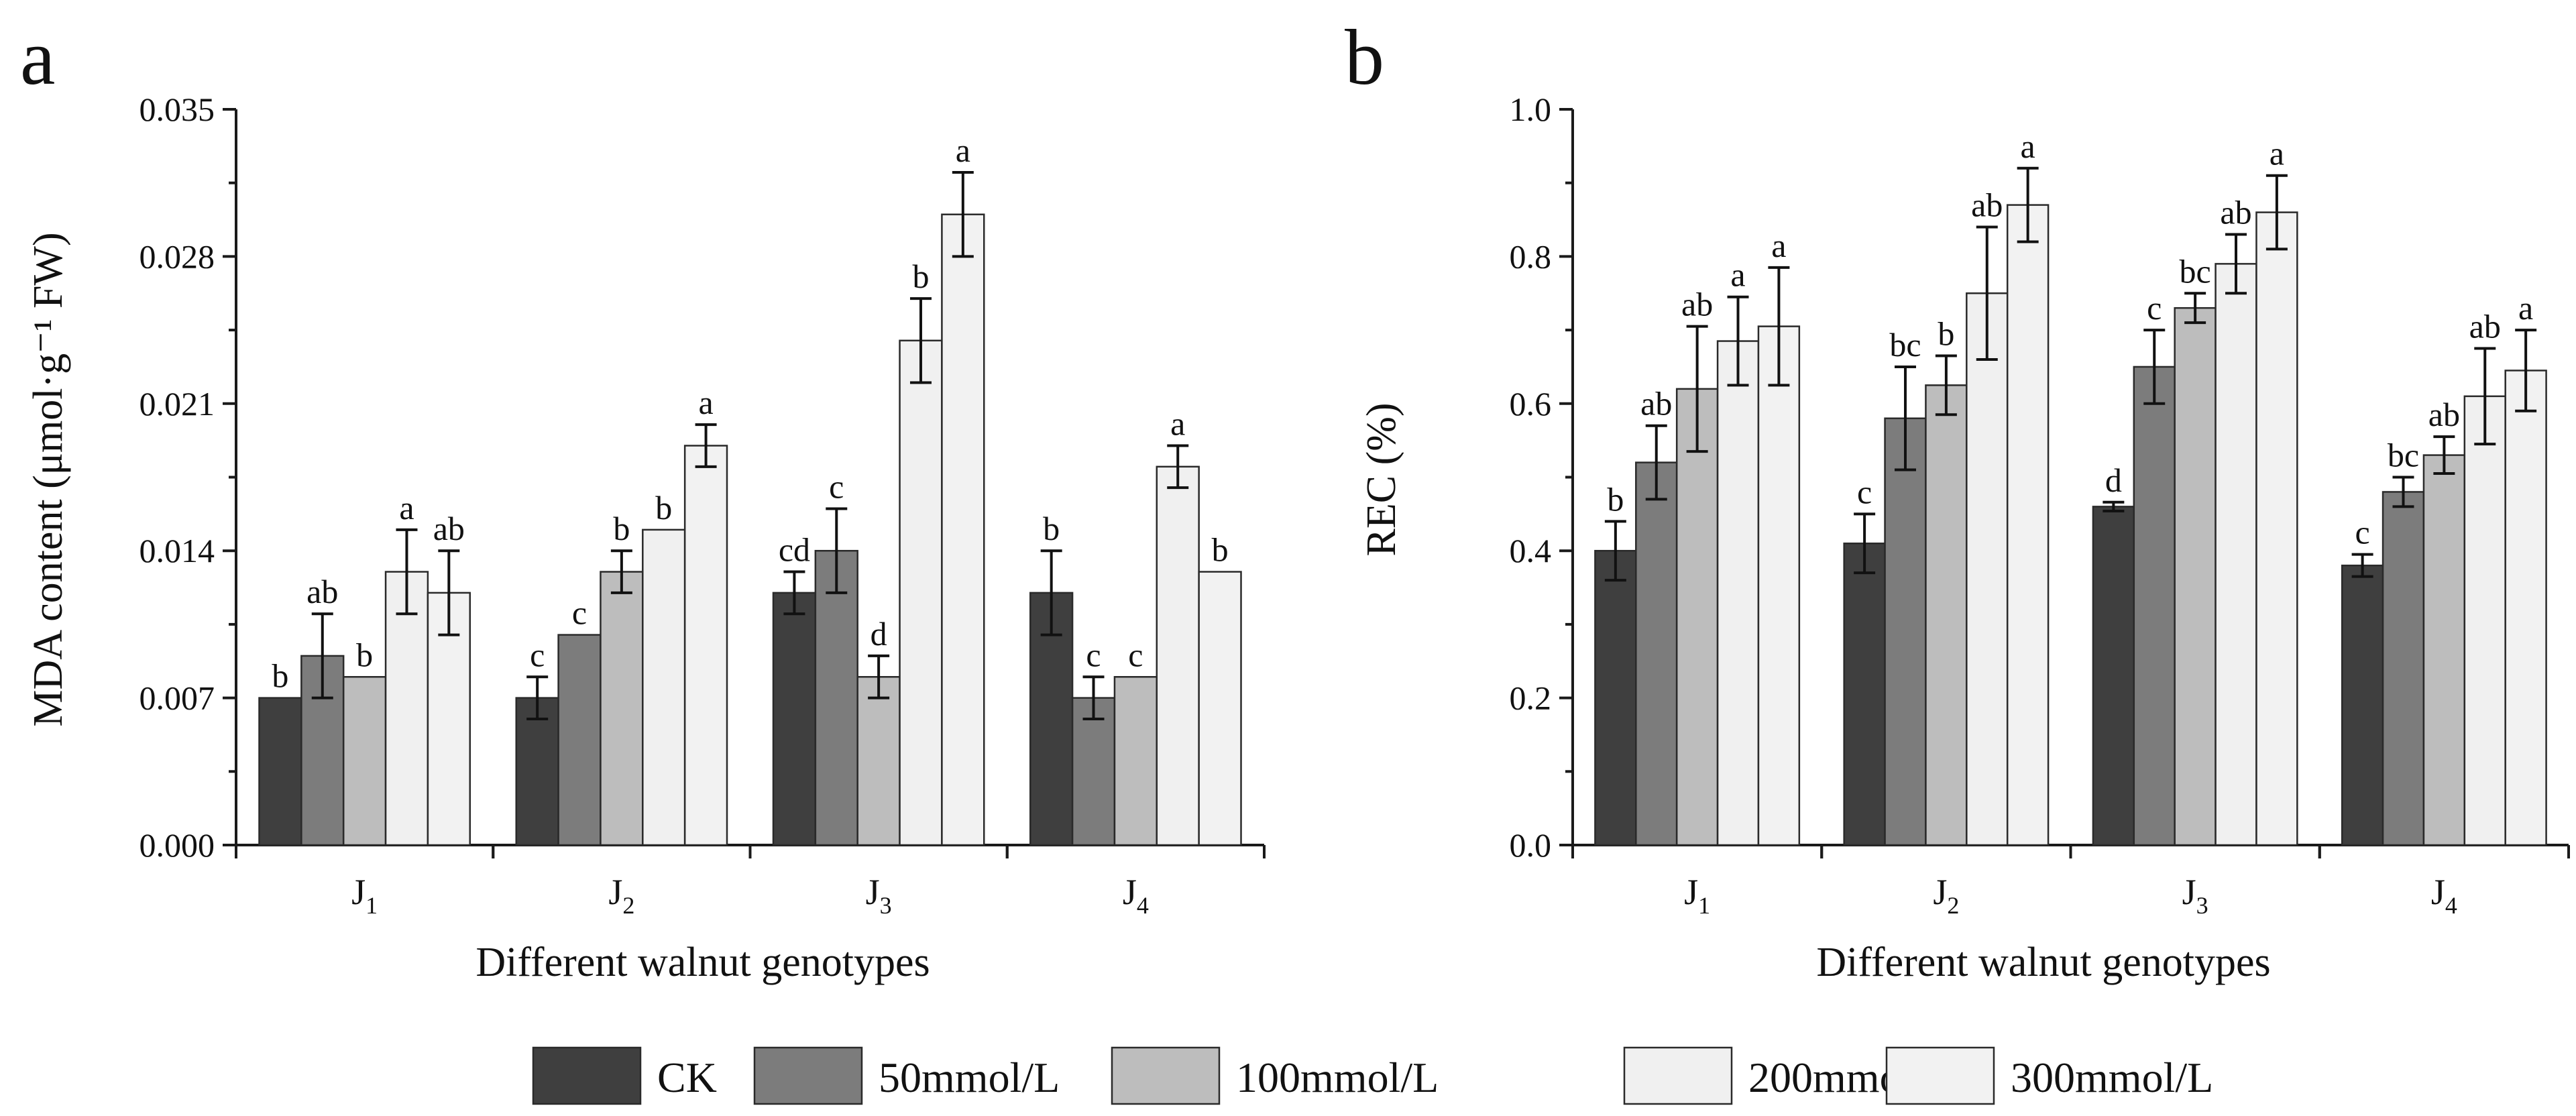 Image resolution: width=2576 pixels, height=1116 pixels. I want to click on panel-a-y-tick-label: 0.014, so click(177, 550).